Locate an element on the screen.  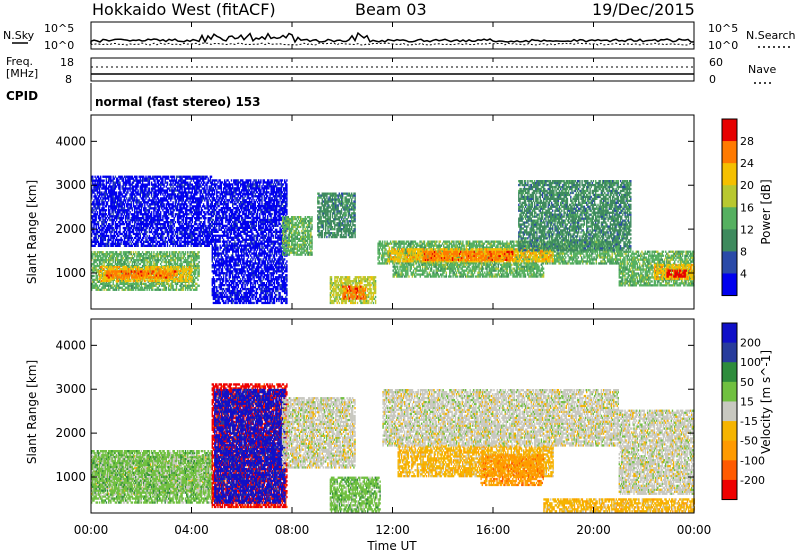
cpid-text: normal (fast stereo) 153 is located at coordinates (178, 102).